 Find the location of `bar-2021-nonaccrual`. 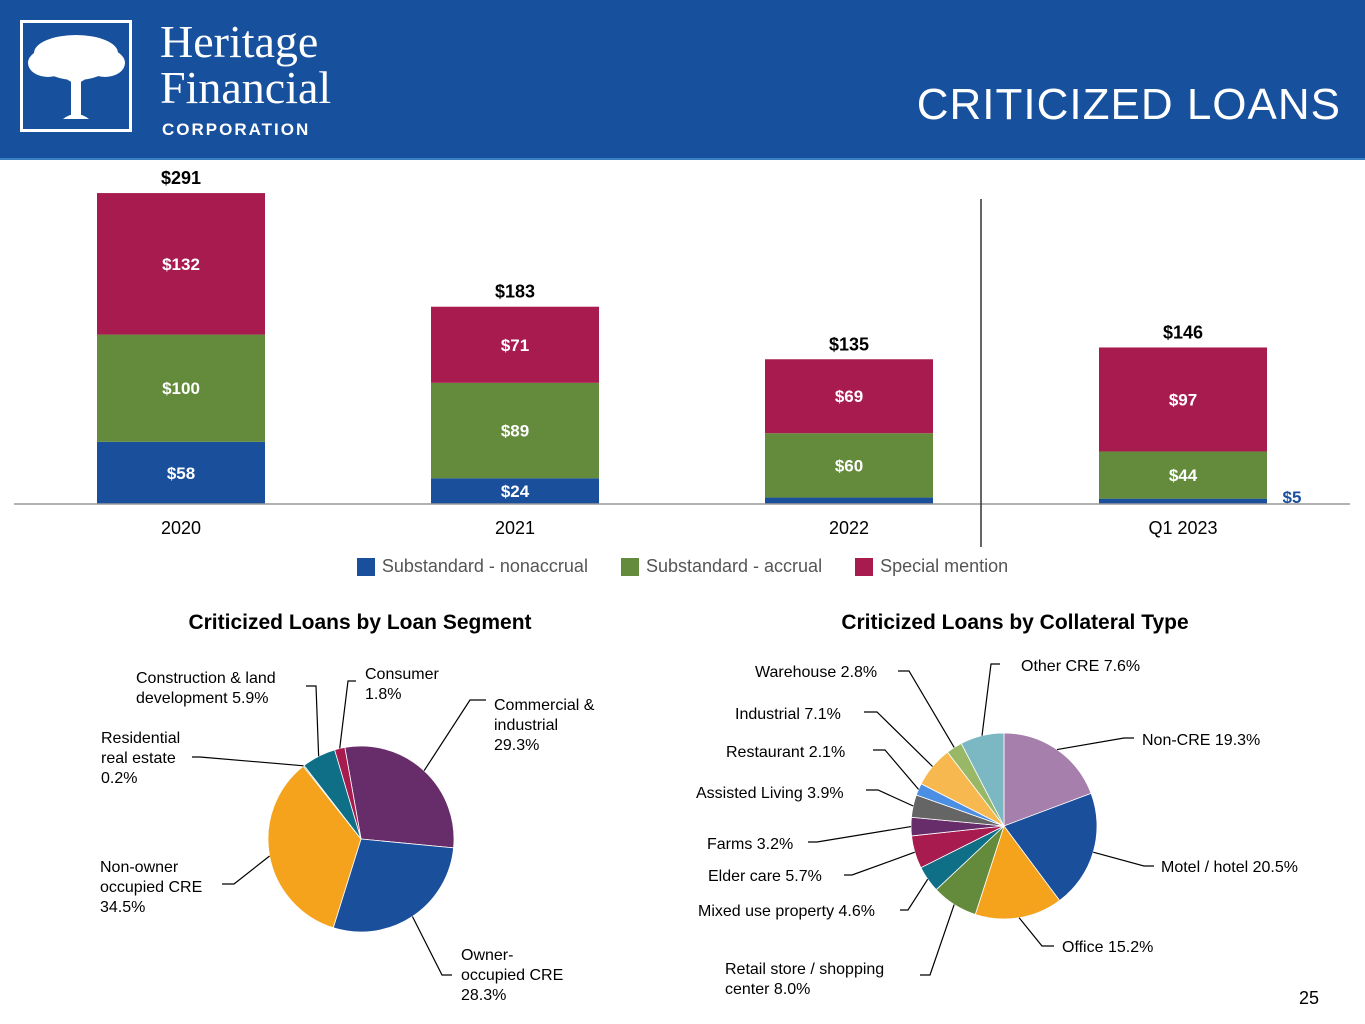

bar-2021-nonaccrual is located at coordinates (515, 491).